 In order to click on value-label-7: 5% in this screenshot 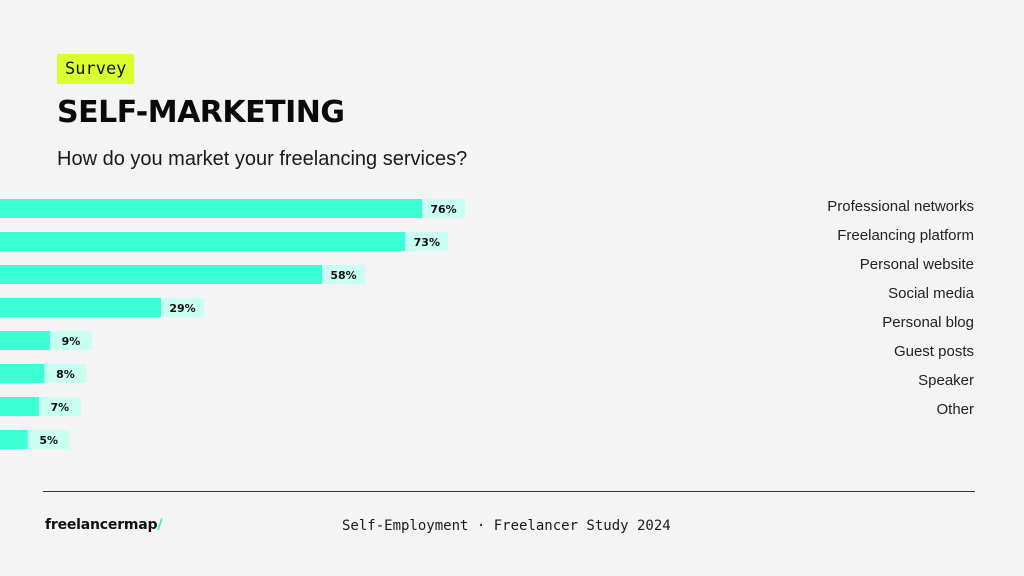, I will do `click(48, 440)`.